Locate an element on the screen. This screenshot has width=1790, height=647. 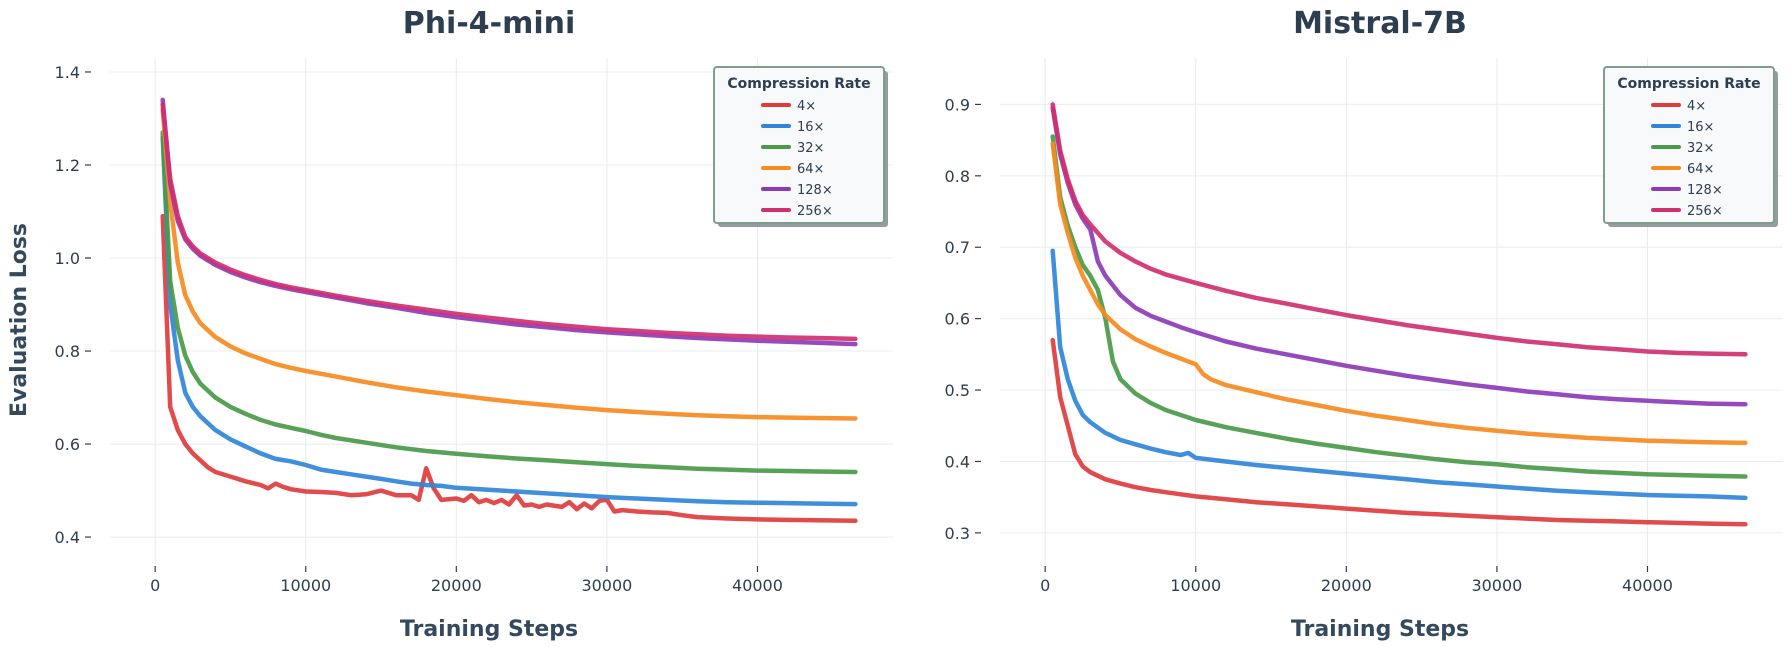
y-tick-label: 0.5 is located at coordinates (957, 390).